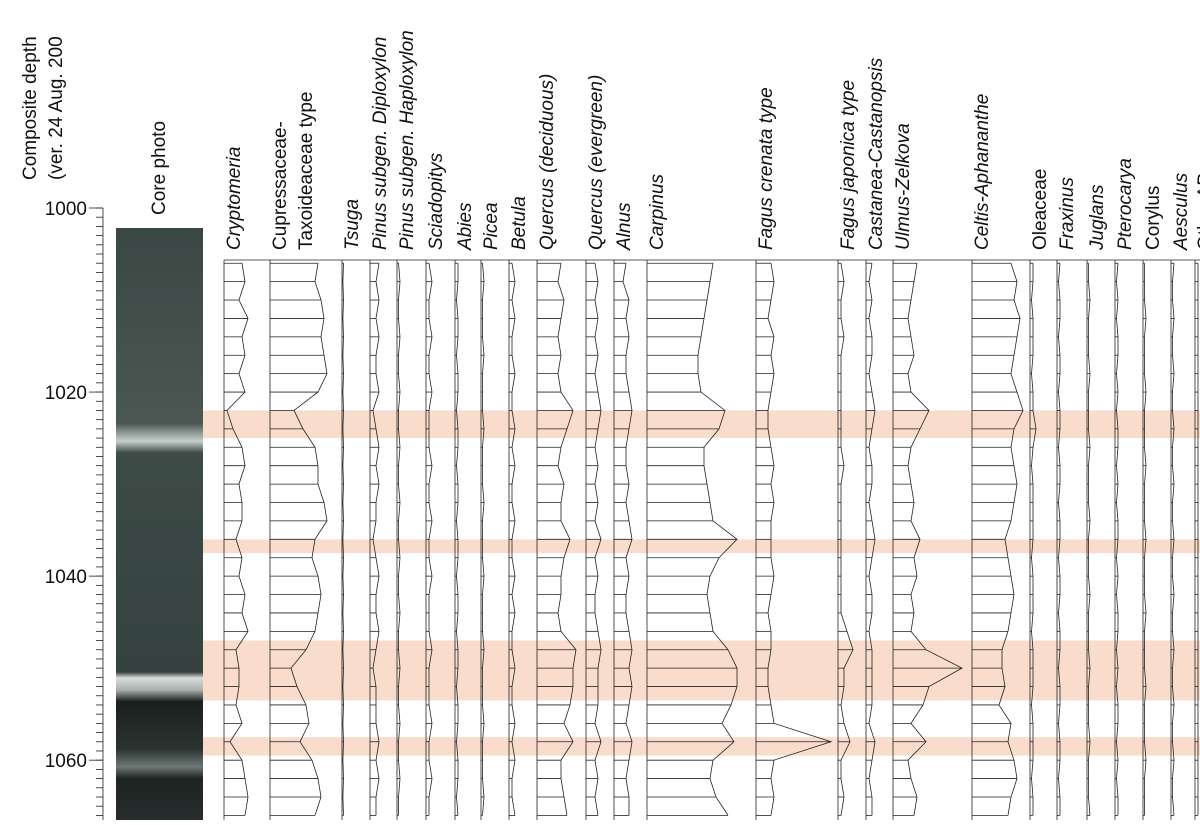 Image resolution: width=1200 pixels, height=825 pixels. Describe the element at coordinates (436, 201) in the screenshot. I see `taxon-label: Sciadopitys` at that location.